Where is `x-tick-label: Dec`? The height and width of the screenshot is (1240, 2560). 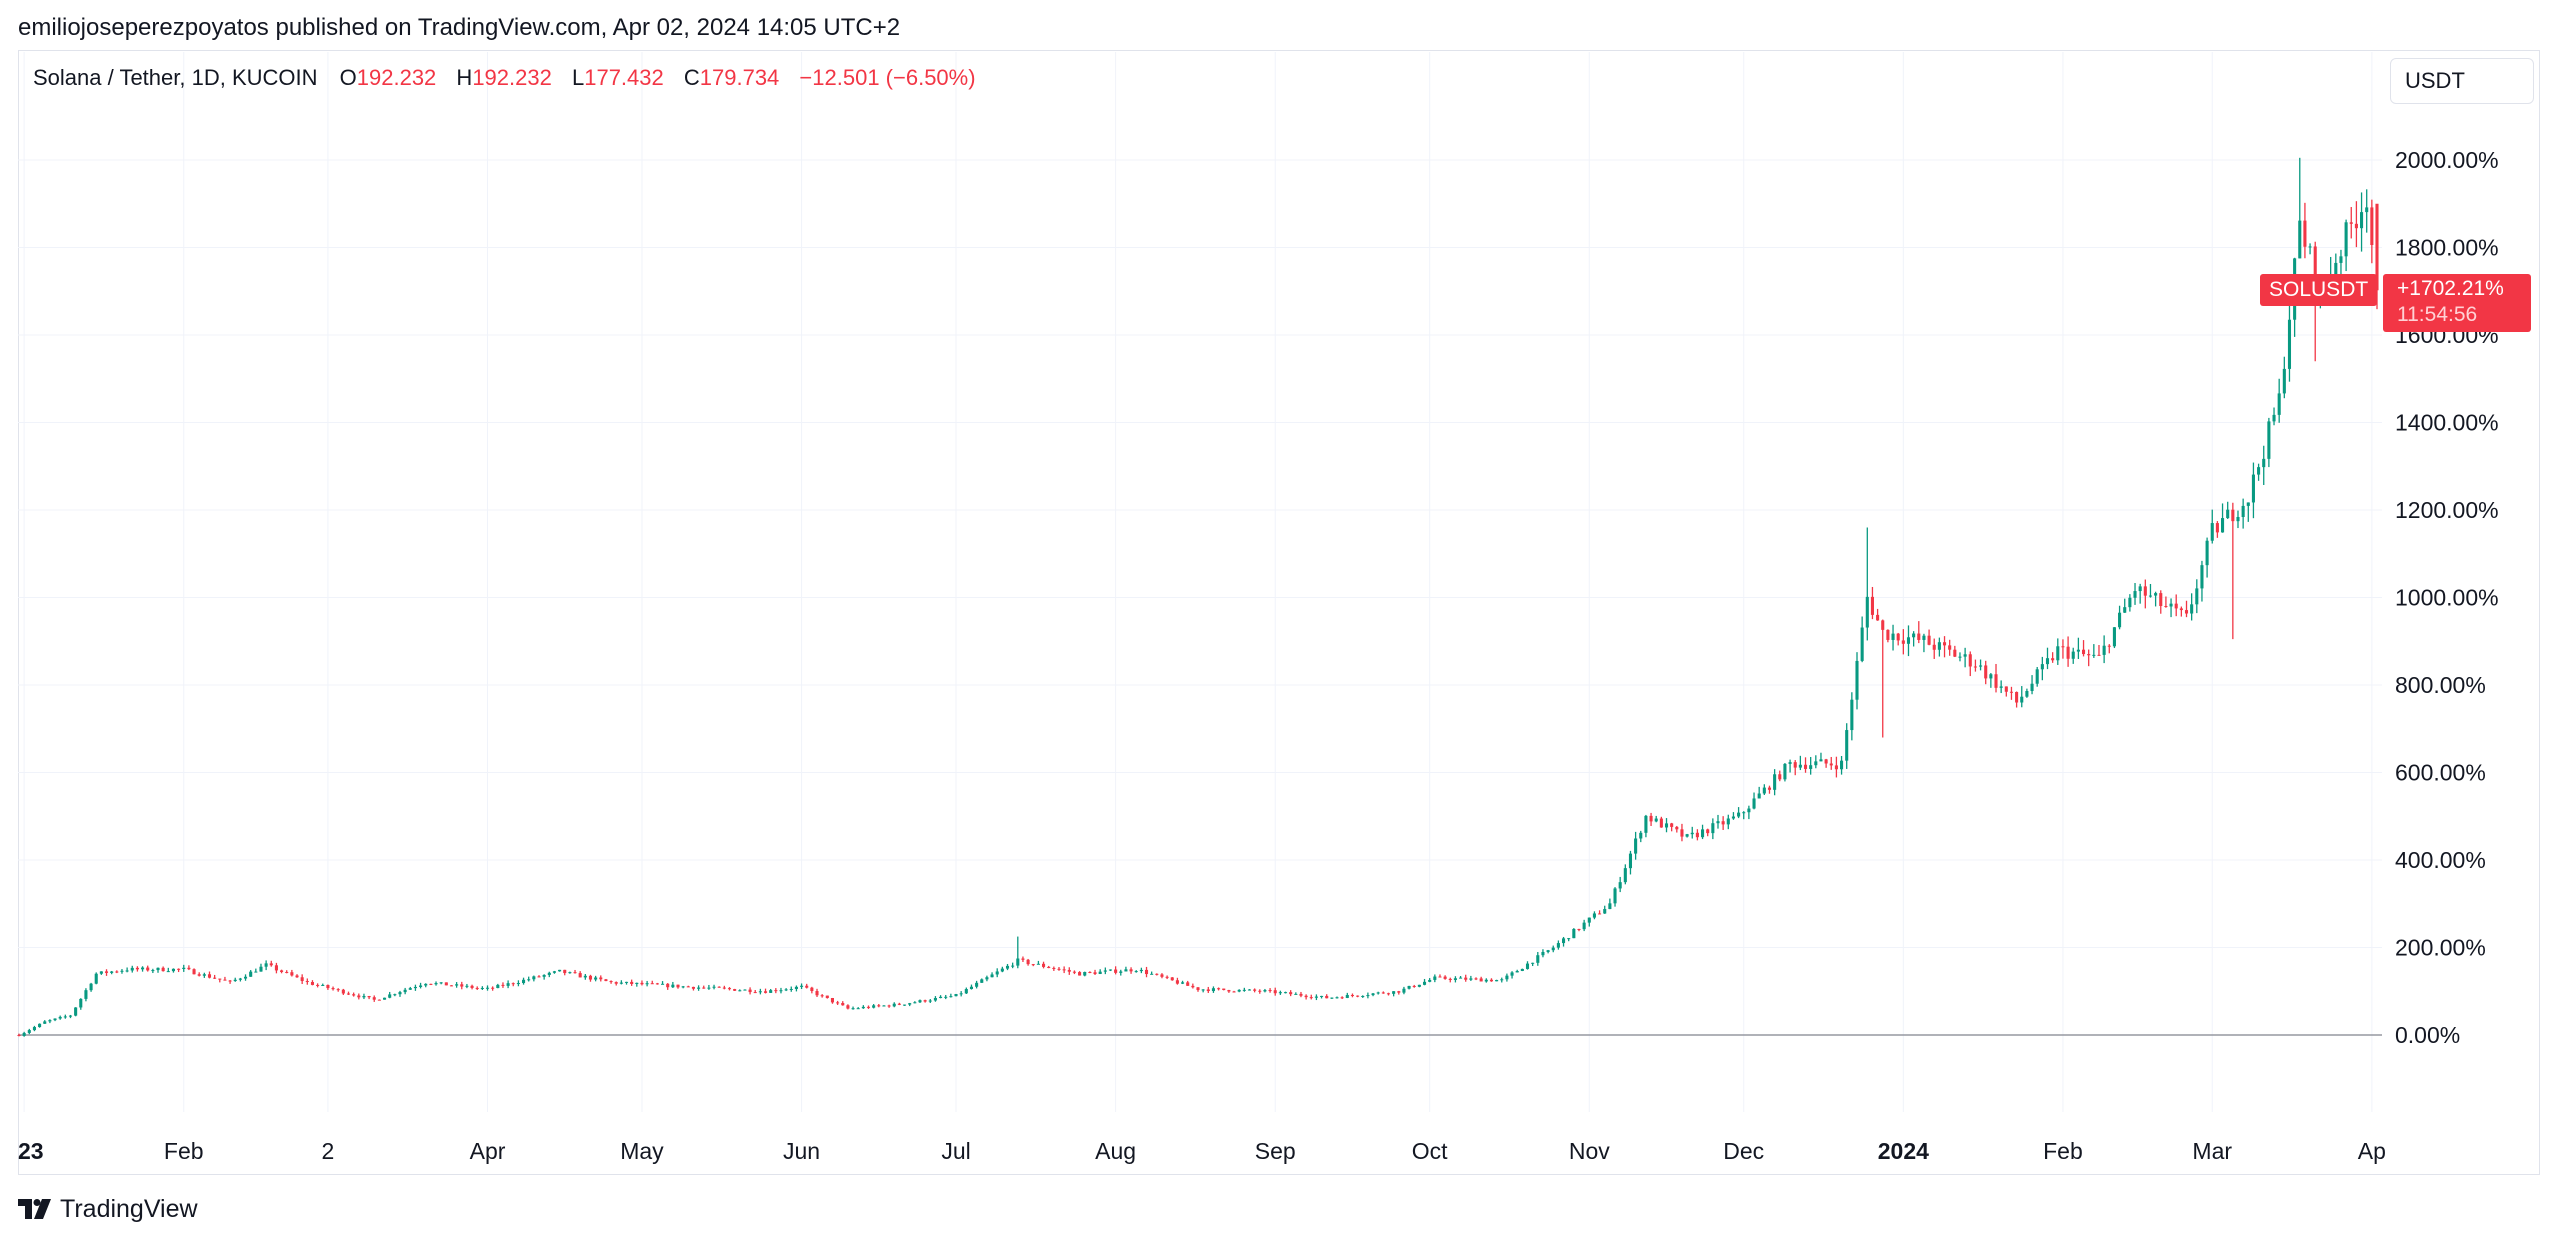
x-tick-label: Dec is located at coordinates (1743, 1151).